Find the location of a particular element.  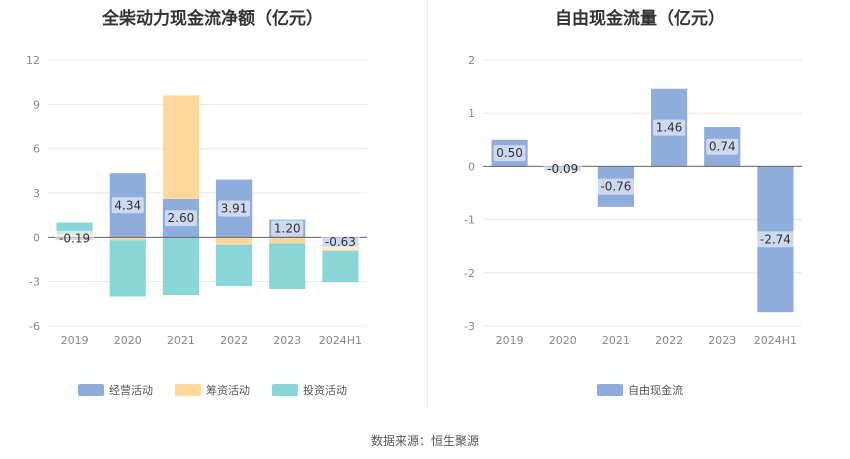

legend-item-investing: 投资活动 is located at coordinates (309, 390).